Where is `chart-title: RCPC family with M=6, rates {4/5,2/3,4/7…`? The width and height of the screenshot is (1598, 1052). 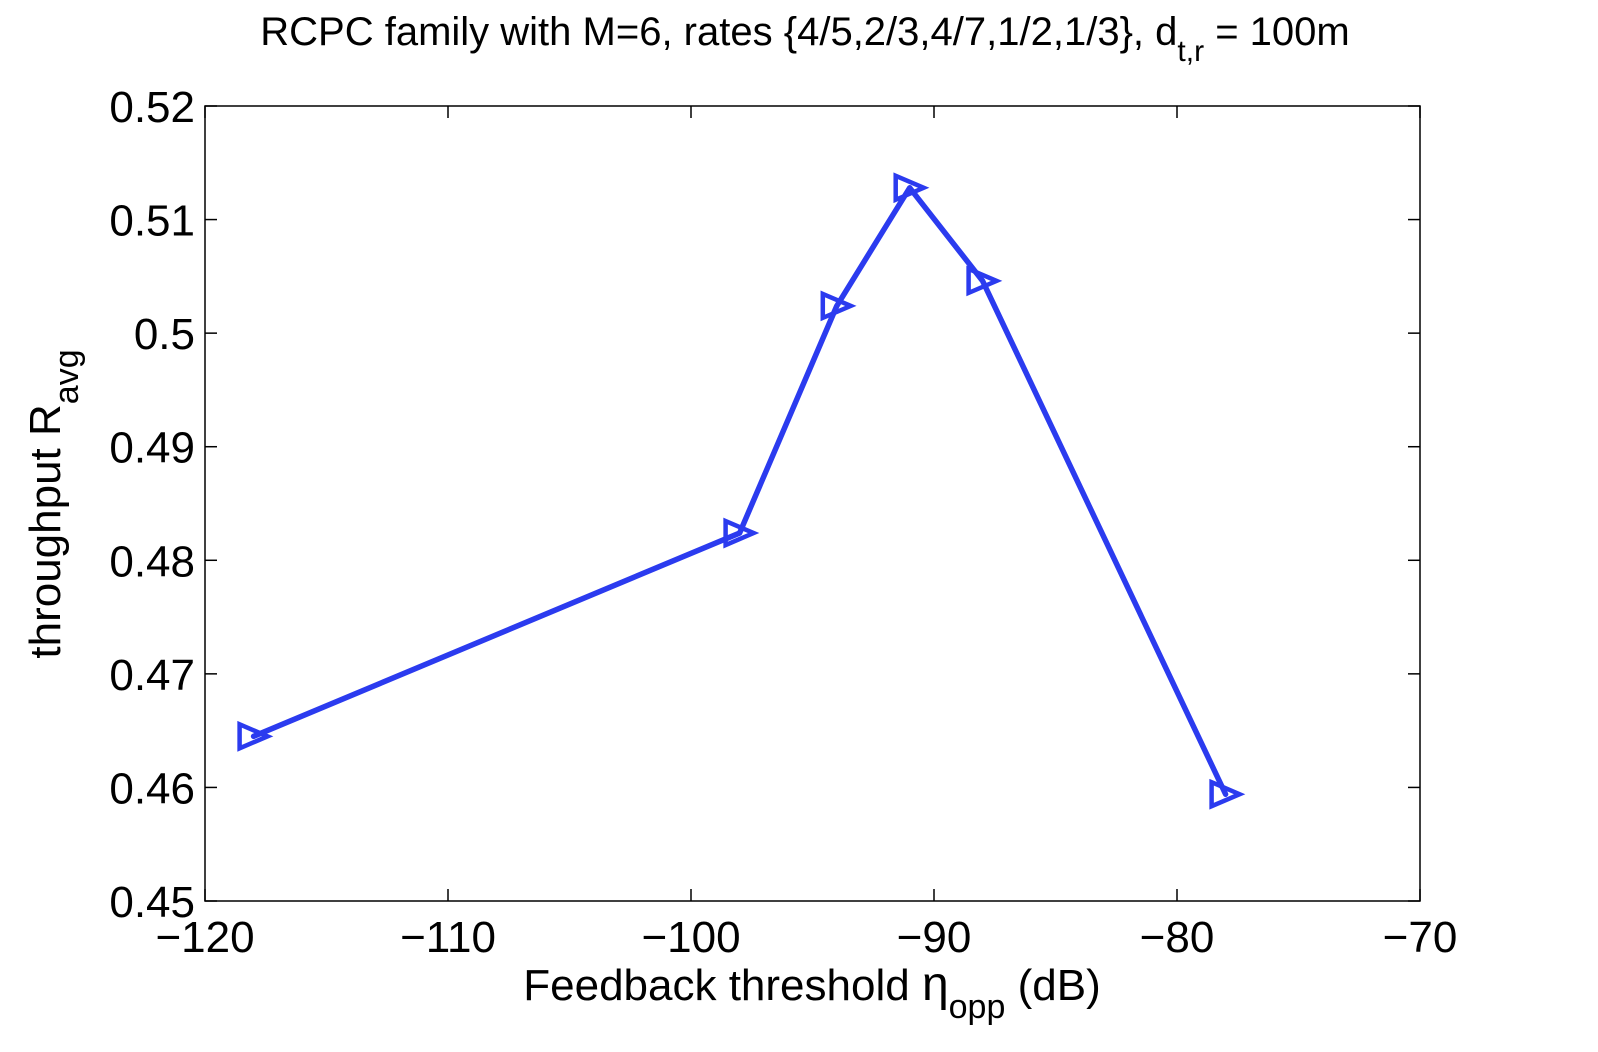 chart-title: RCPC family with M=6, rates {4/5,2/3,4/7… is located at coordinates (804, 39).